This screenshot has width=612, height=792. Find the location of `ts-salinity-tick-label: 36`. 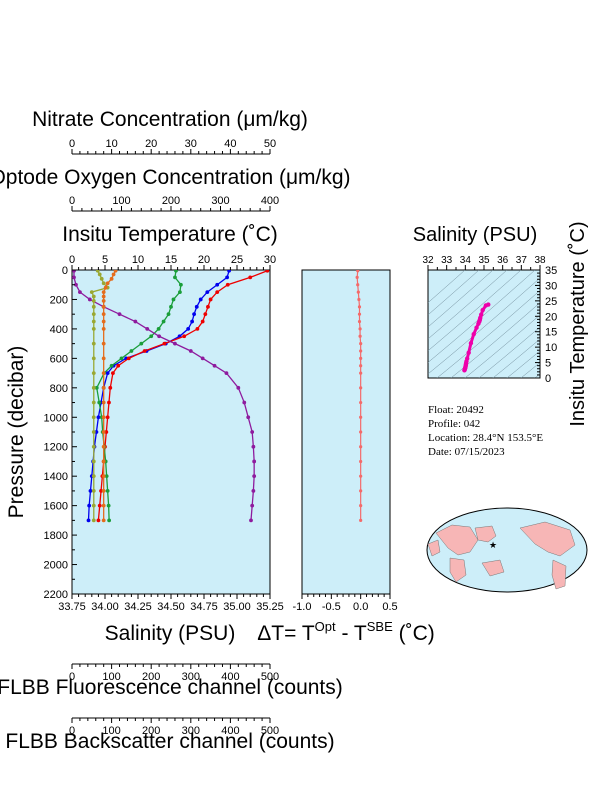

ts-salinity-tick-label: 36 is located at coordinates (503, 260).